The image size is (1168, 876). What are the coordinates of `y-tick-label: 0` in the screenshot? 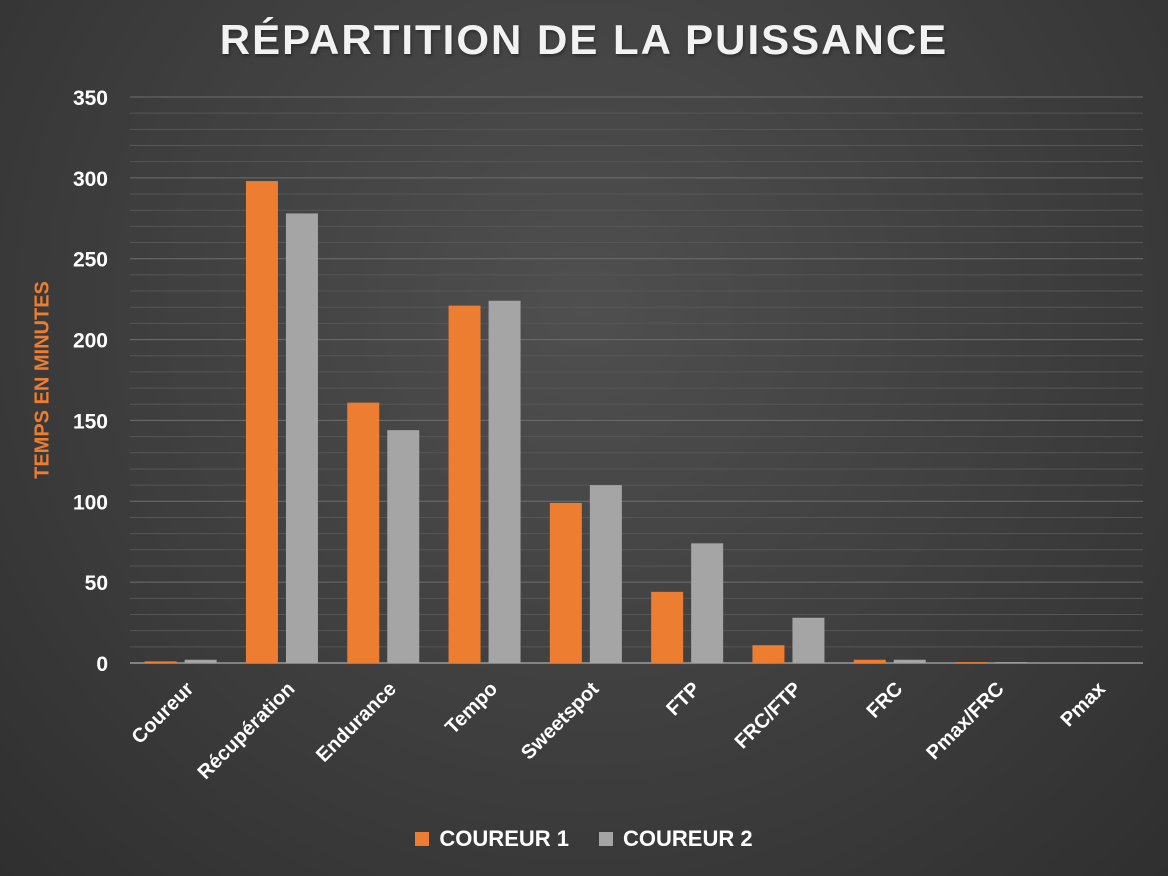 It's located at (102, 664).